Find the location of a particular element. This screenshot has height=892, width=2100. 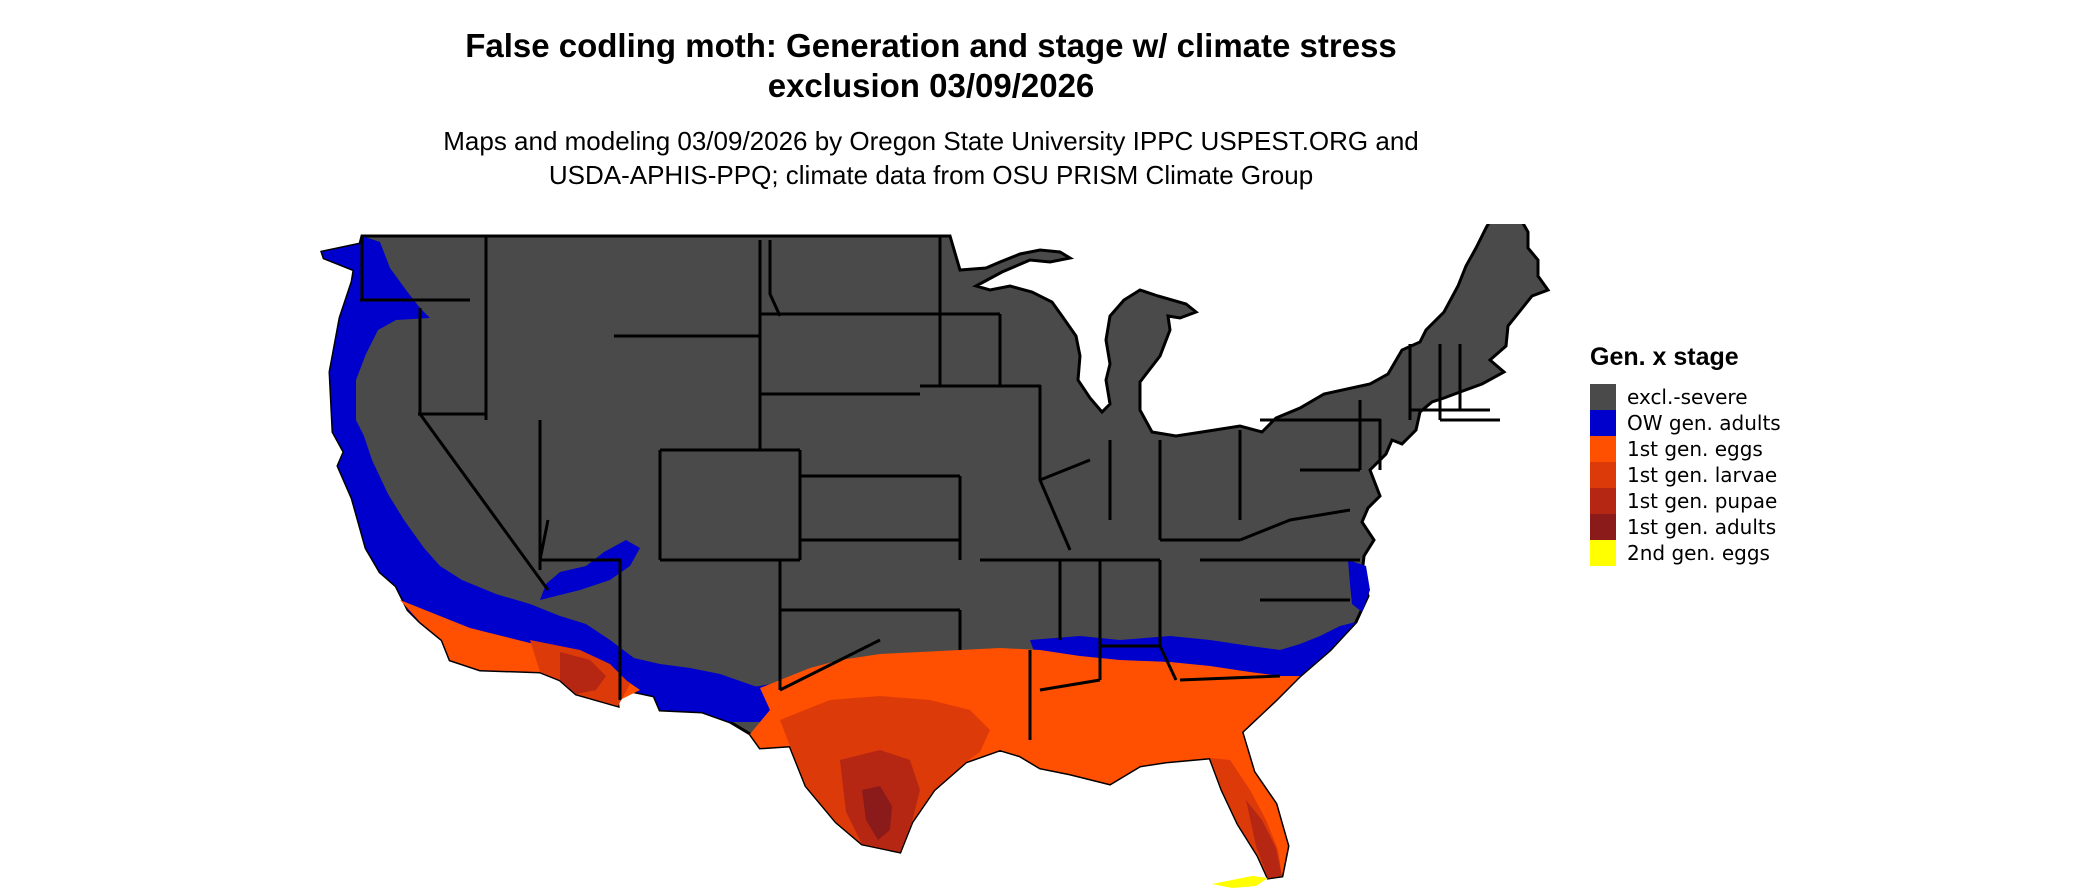

legend-label: 2nd gen. eggs is located at coordinates (1698, 553).